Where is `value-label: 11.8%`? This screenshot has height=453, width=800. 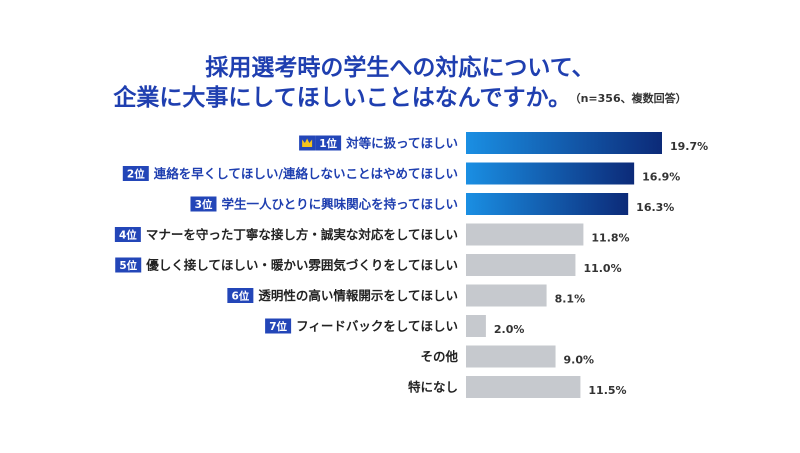
value-label: 11.8% is located at coordinates (610, 238).